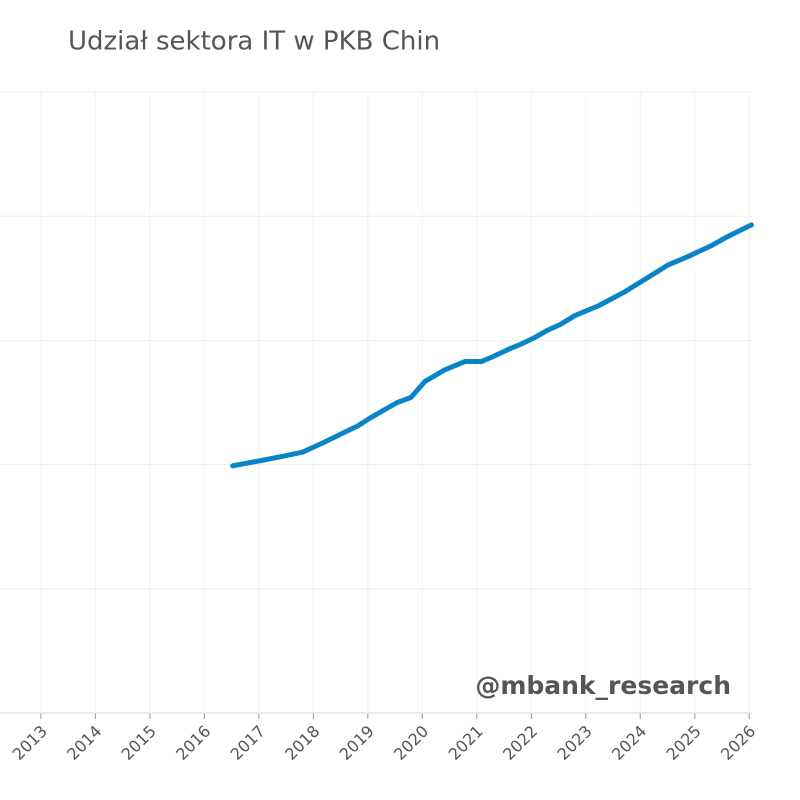 The image size is (800, 800). I want to click on x-tick-label: 2022, so click(520, 743).